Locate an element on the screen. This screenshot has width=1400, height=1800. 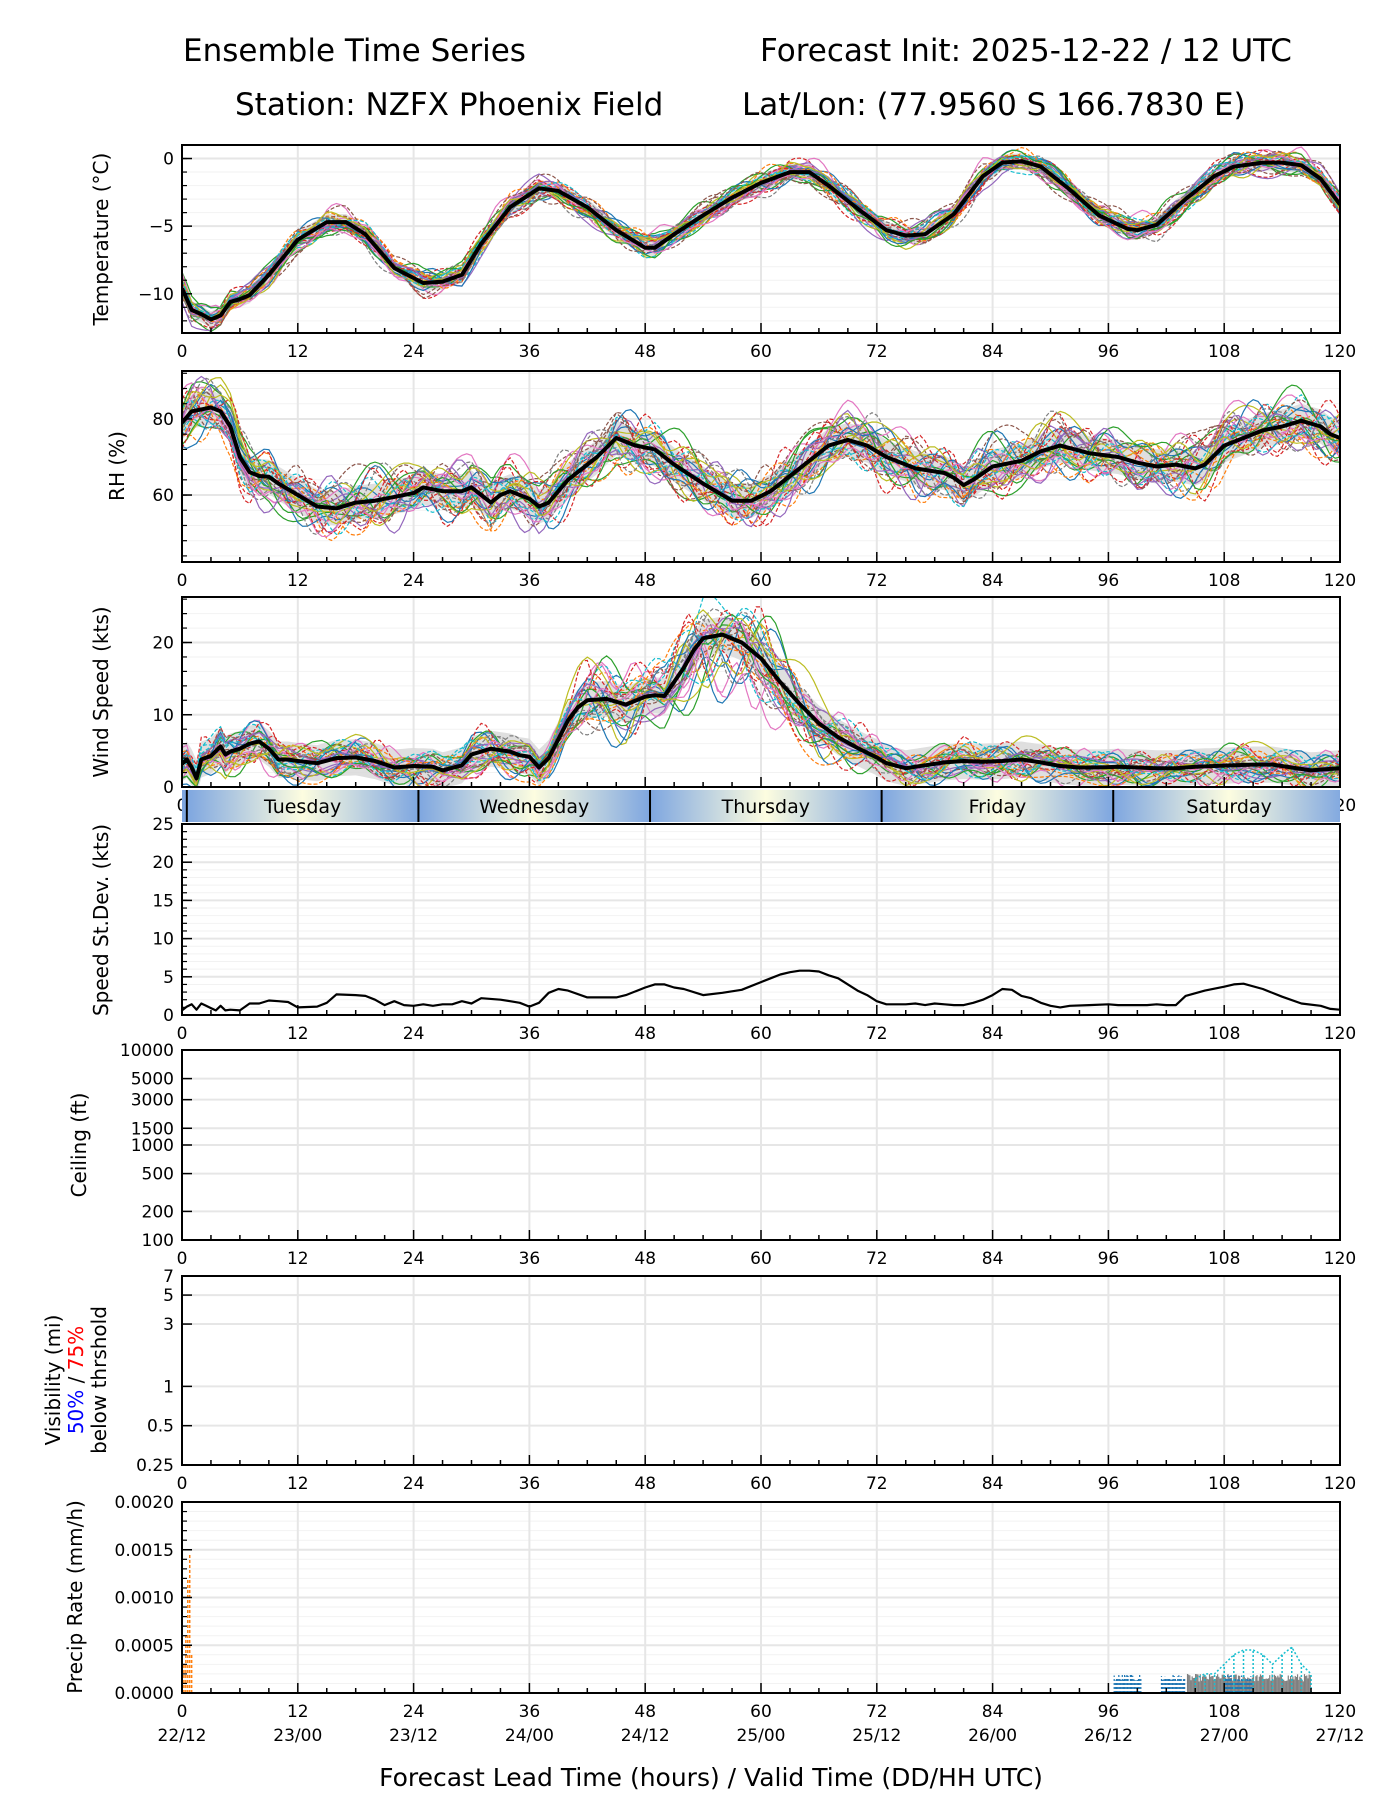
vis-50-label: 50% is located at coordinates (76, 1412).